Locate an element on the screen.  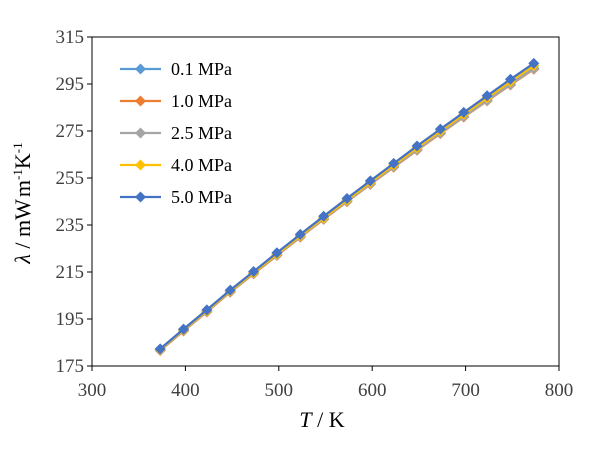
y-tick-label: 255 is located at coordinates (70, 178).